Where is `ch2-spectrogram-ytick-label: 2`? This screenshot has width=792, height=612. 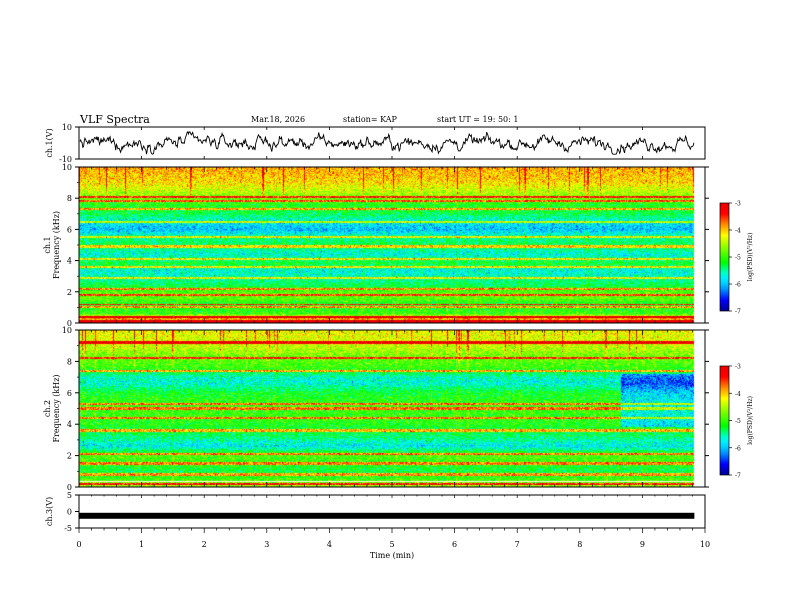
ch2-spectrogram-ytick-label: 2 is located at coordinates (69, 456).